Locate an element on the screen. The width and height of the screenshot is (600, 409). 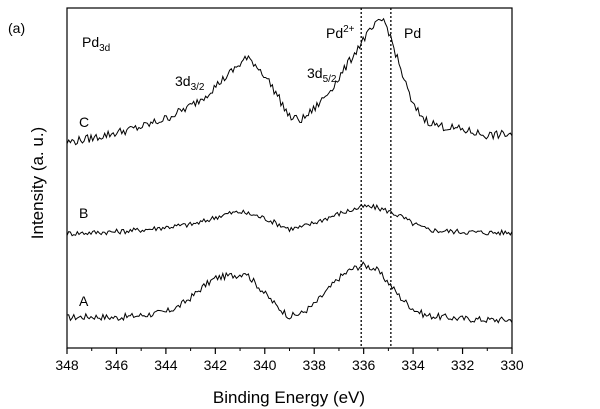
annotation-3d52-main: 3d is located at coordinates (315, 73).